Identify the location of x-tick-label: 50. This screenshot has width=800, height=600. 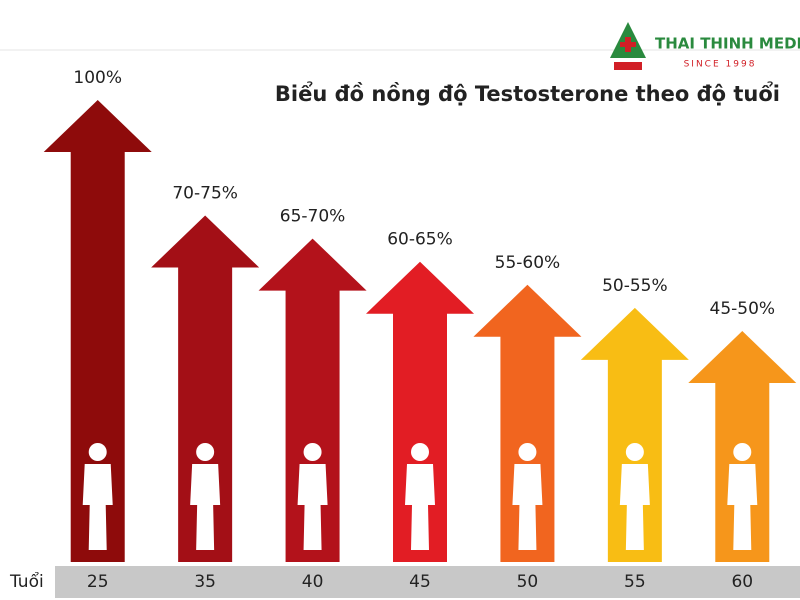
(528, 582).